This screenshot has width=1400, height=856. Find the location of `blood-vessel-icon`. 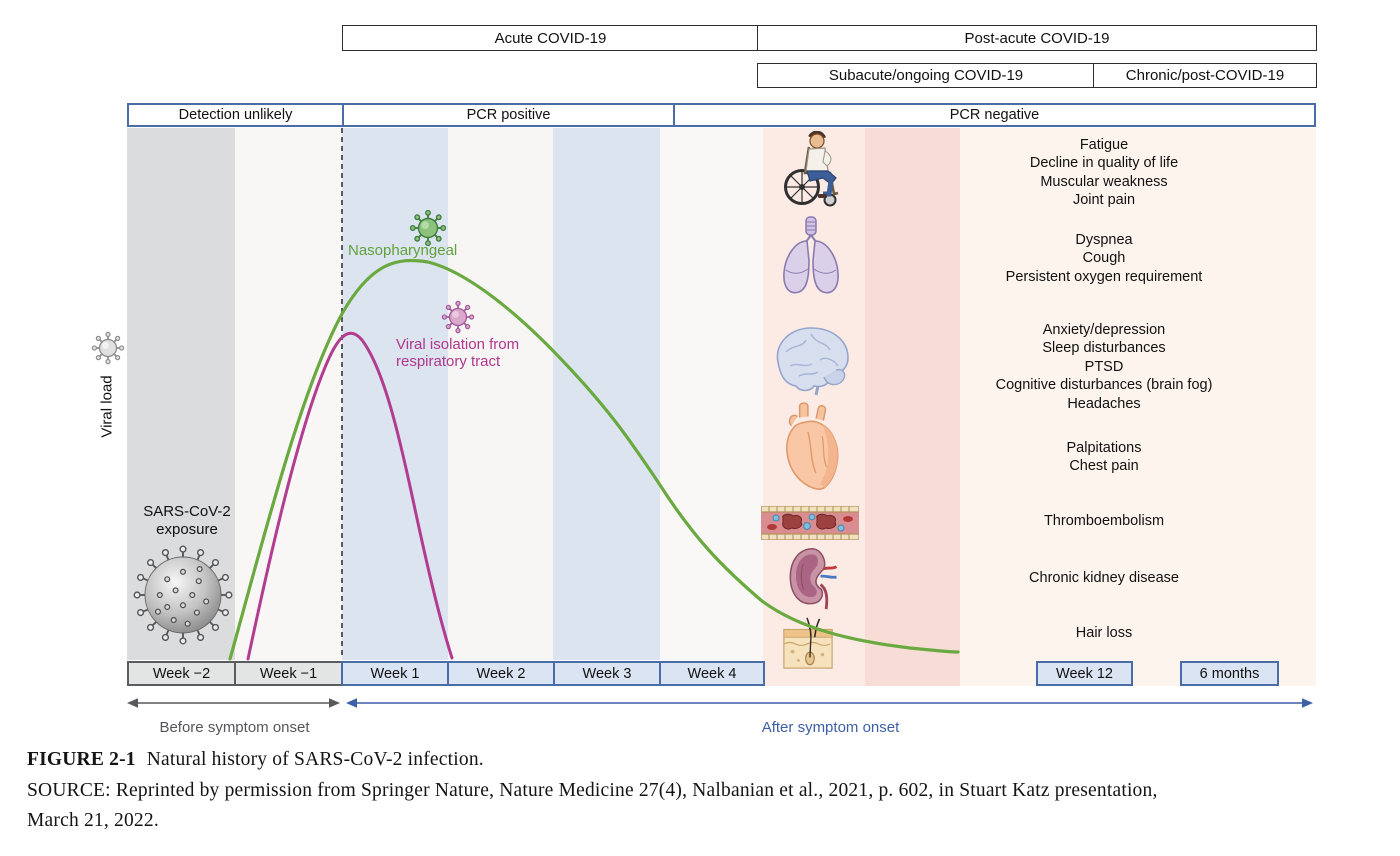

blood-vessel-icon is located at coordinates (810, 523).